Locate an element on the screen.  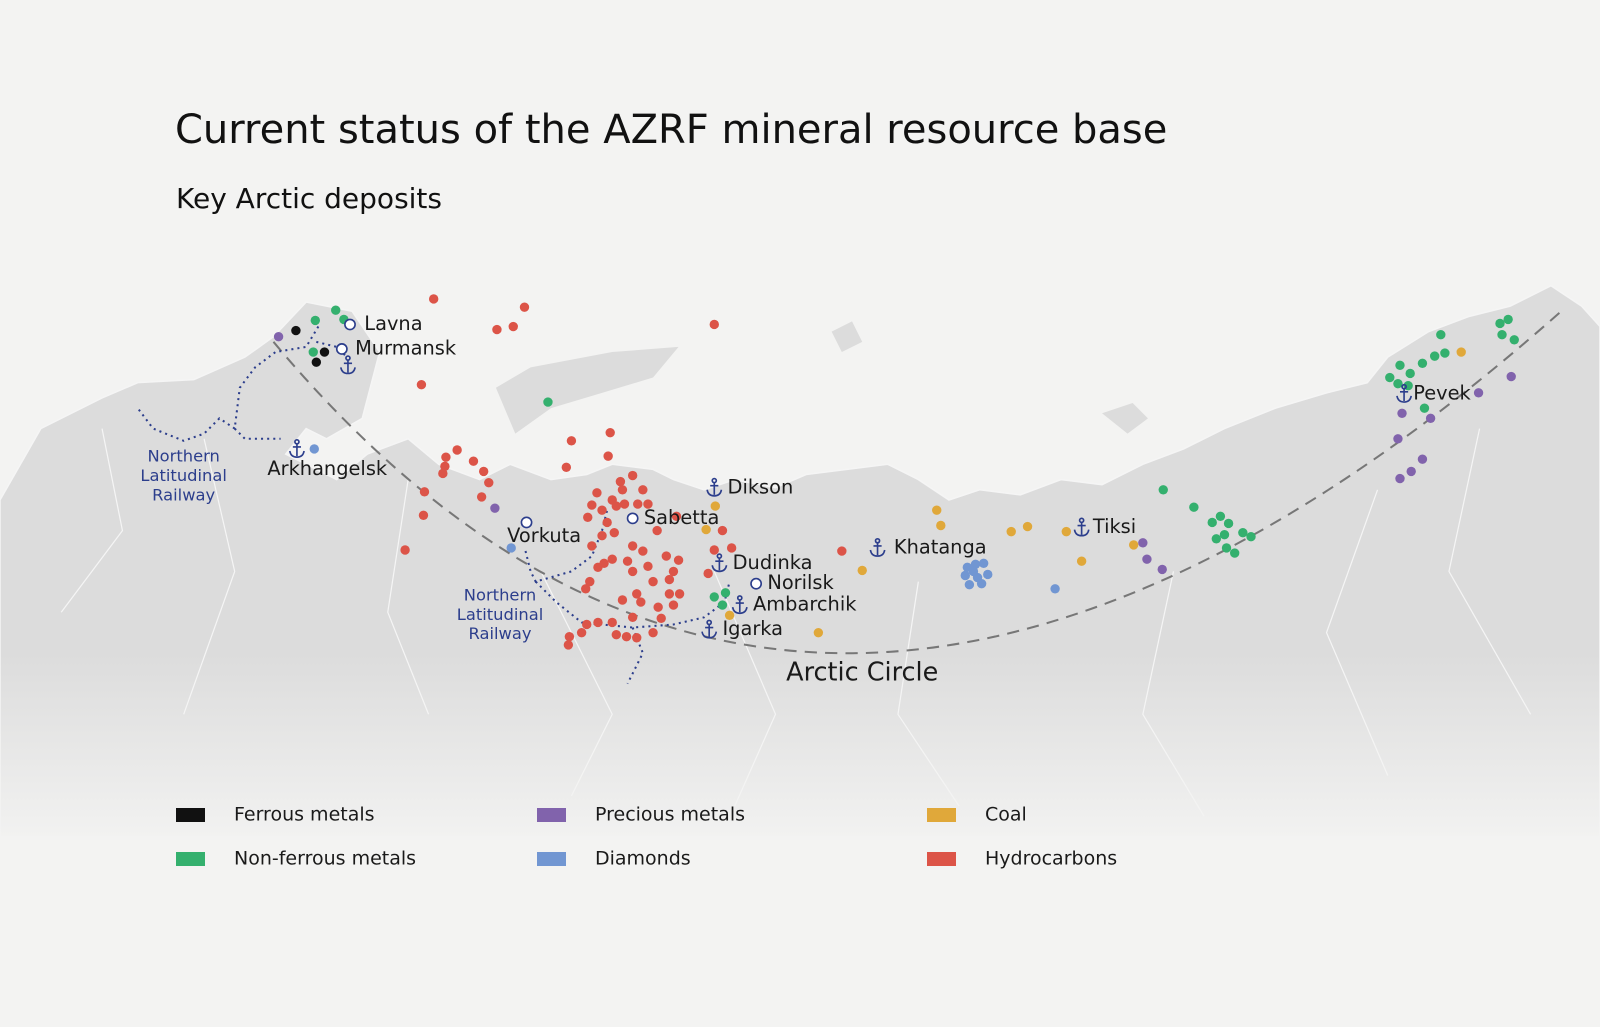
legend-label: Ferrous metals is located at coordinates (304, 815).